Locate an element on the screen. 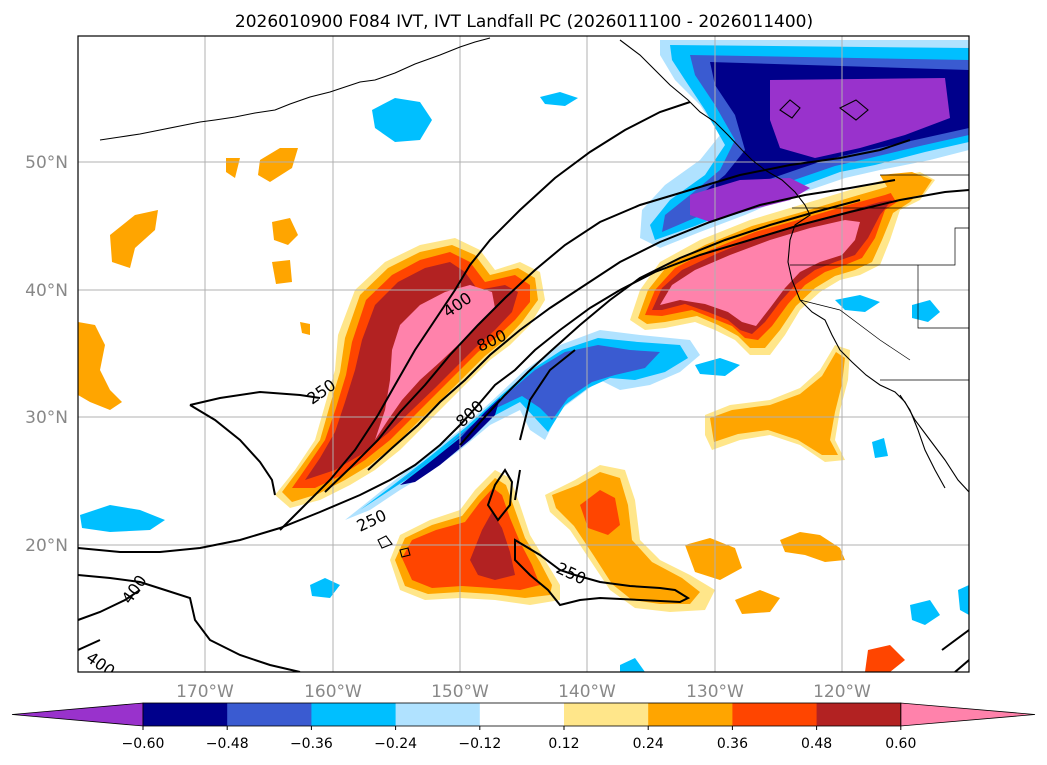  colorbar-tick-label: −0.12 is located at coordinates (479, 744).